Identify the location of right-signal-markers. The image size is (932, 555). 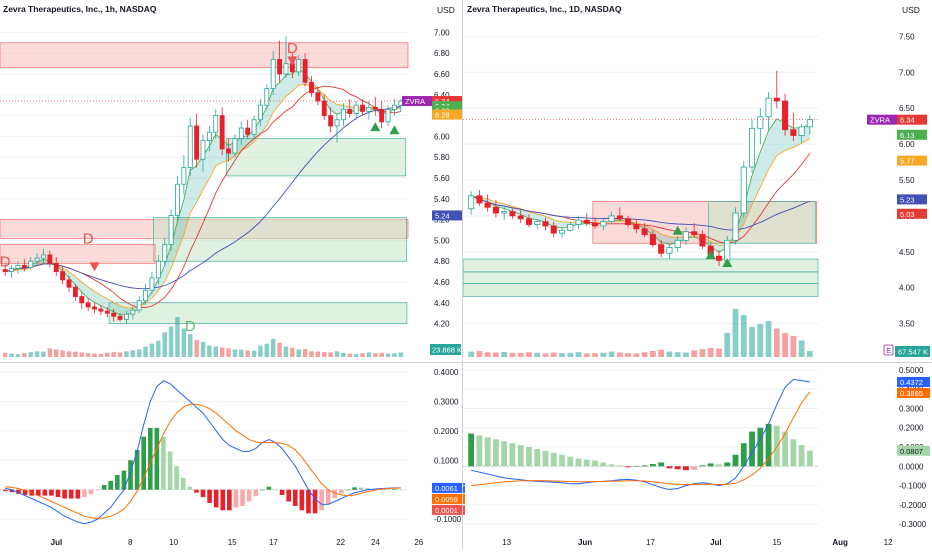
(702, 246).